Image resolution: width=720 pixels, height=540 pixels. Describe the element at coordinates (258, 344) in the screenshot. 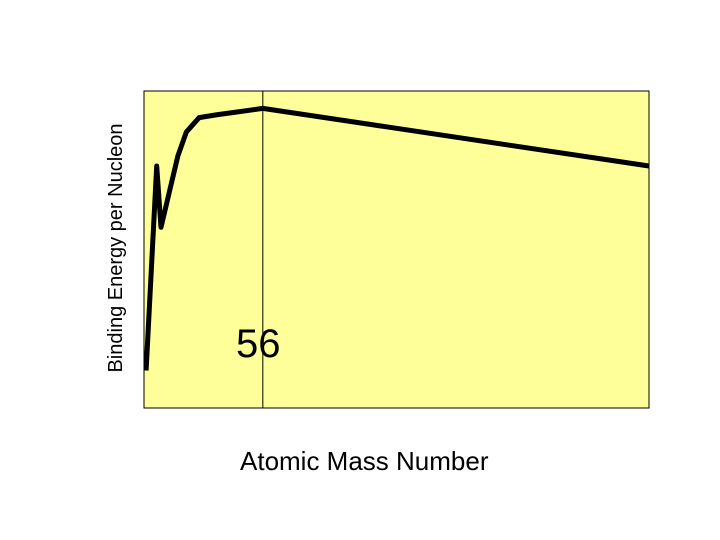

I see `annotation-label: 56` at that location.